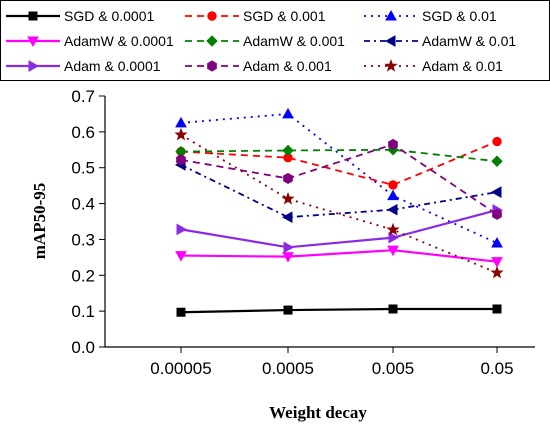 Image resolution: width=550 pixels, height=434 pixels. I want to click on legend-label: SGD & 0.001, so click(284, 16).